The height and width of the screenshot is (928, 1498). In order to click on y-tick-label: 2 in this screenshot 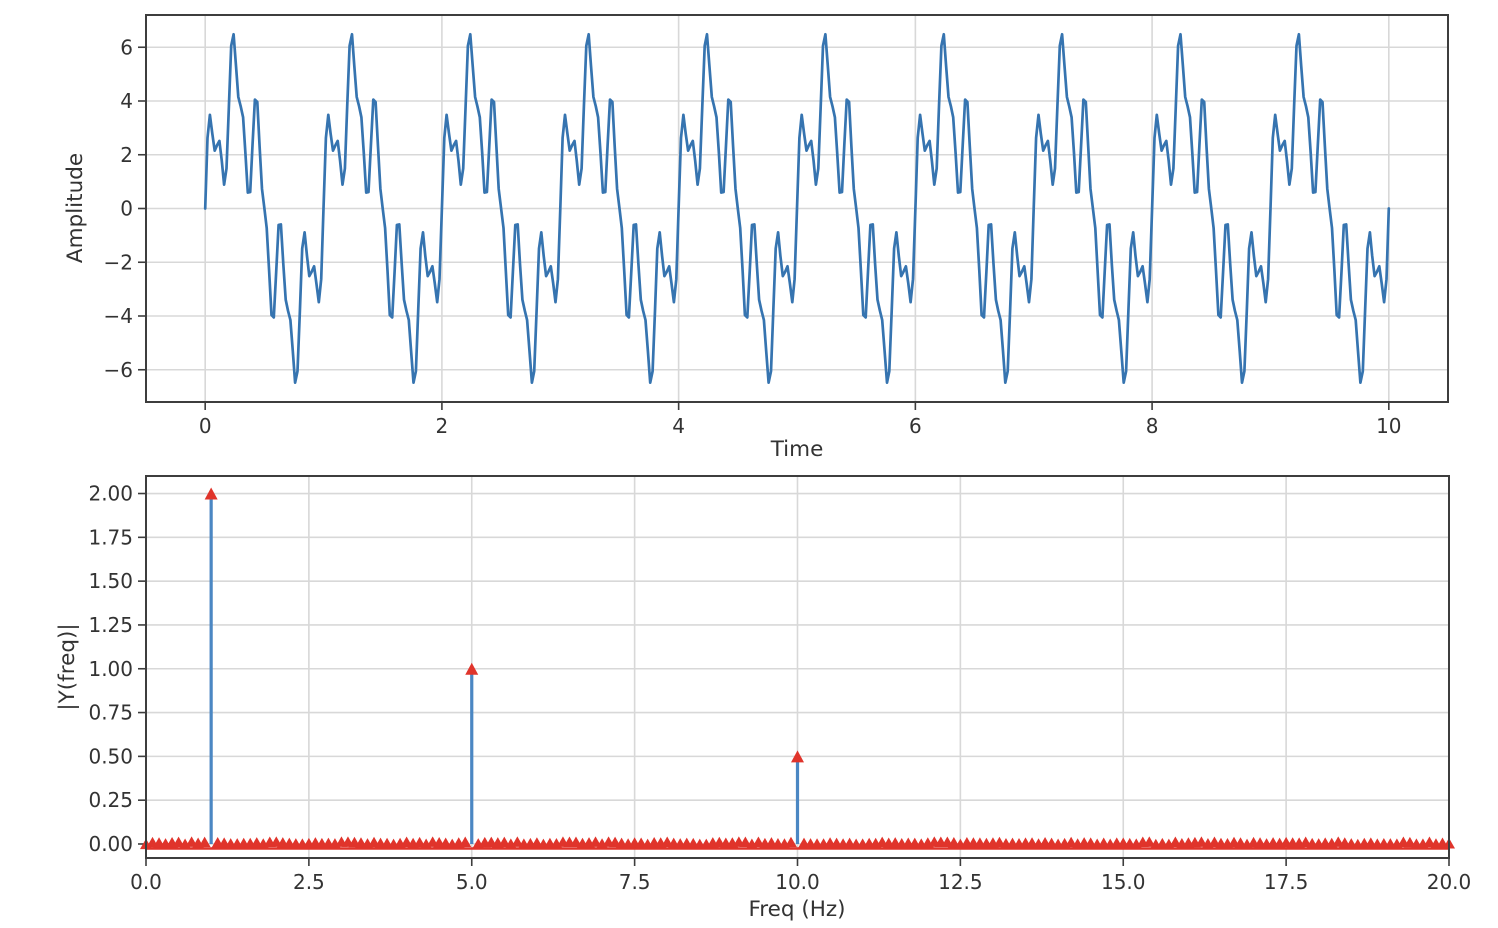, I will do `click(126, 155)`.